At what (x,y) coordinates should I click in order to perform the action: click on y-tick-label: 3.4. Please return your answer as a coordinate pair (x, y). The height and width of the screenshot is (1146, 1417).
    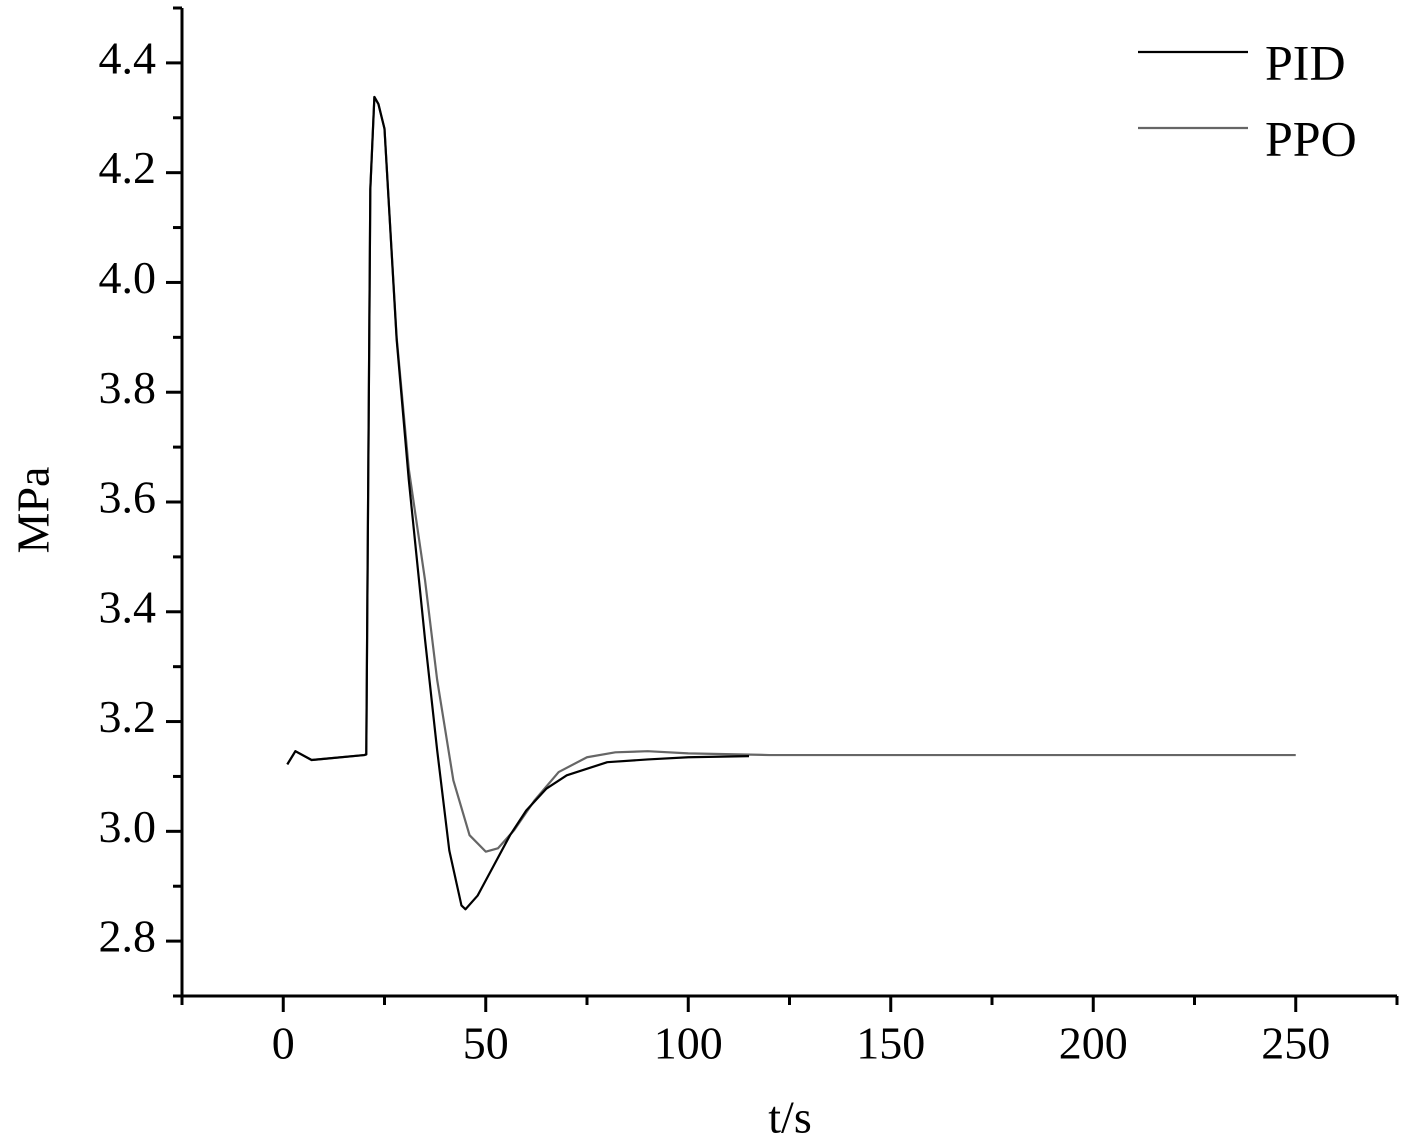
    Looking at the image, I should click on (128, 606).